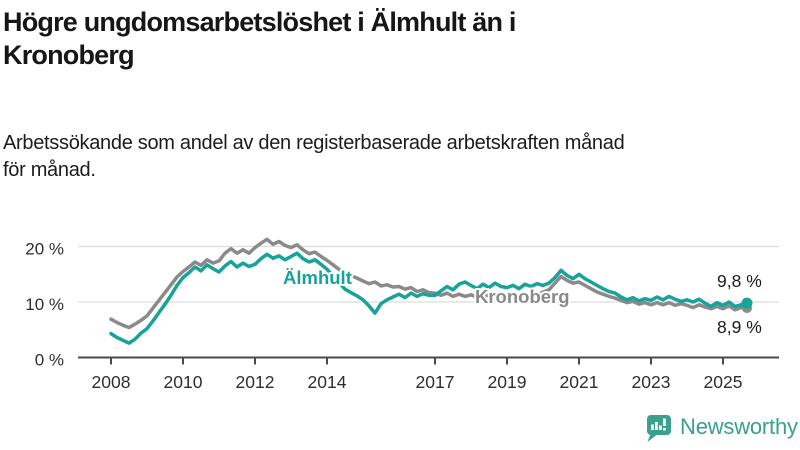 The height and width of the screenshot is (450, 800). Describe the element at coordinates (49, 360) in the screenshot. I see `y-tick-label: 0 %` at that location.